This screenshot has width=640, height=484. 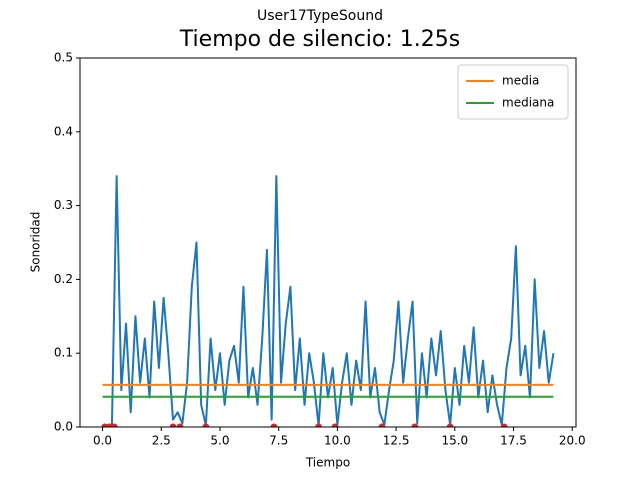 What do you see at coordinates (63, 131) in the screenshot?
I see `y-tick-label: 0.4` at bounding box center [63, 131].